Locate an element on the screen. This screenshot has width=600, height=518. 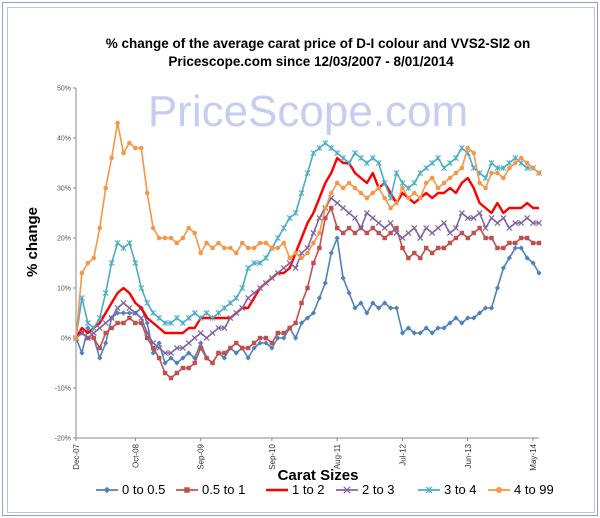
legend-label: 3 to 4 is located at coordinates (460, 489).